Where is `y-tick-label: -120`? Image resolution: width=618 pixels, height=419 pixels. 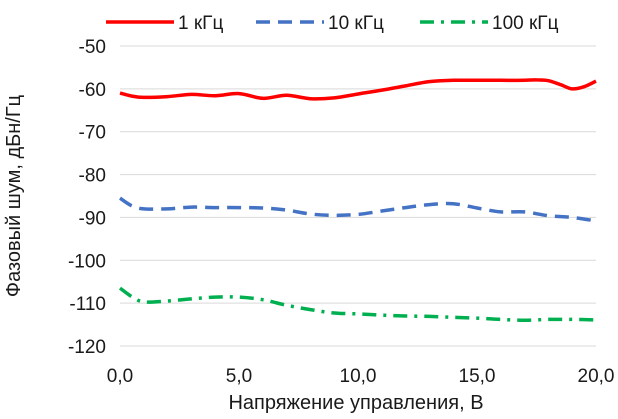 y-tick-label: -120 is located at coordinates (87, 347).